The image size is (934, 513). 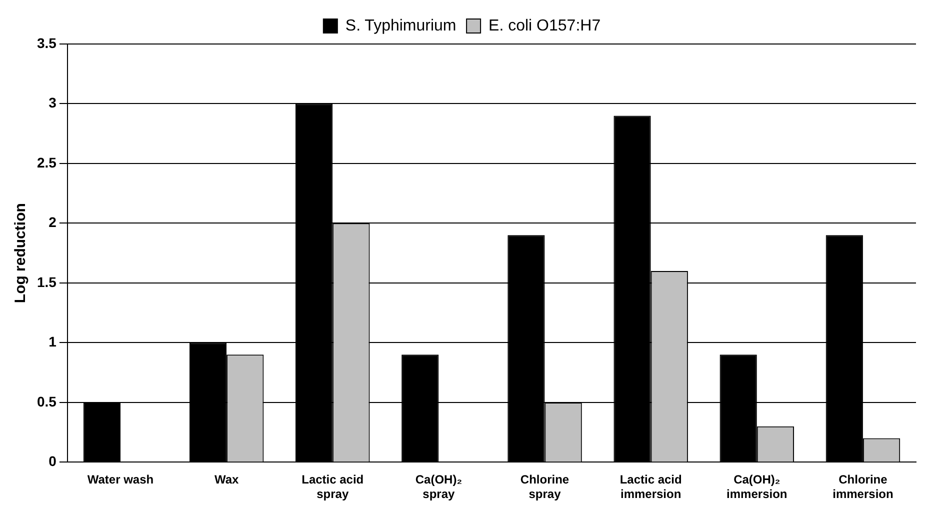 What do you see at coordinates (52, 342) in the screenshot?
I see `y-tick-label: 1` at bounding box center [52, 342].